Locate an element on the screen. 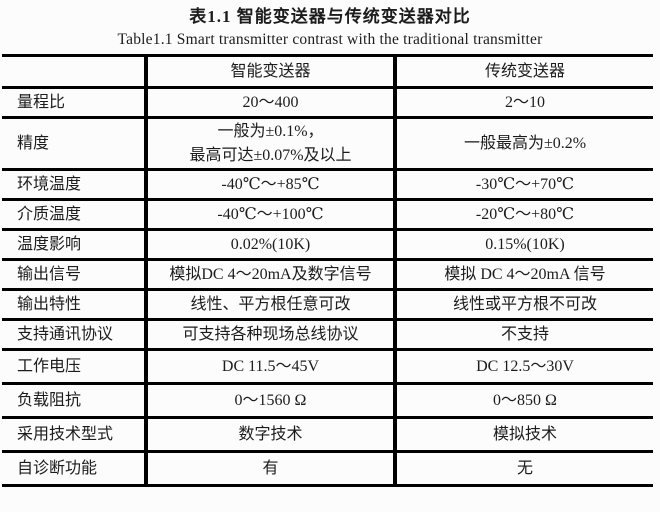 The image size is (660, 512). cell-traditional-value: 2～10 is located at coordinates (523, 103).